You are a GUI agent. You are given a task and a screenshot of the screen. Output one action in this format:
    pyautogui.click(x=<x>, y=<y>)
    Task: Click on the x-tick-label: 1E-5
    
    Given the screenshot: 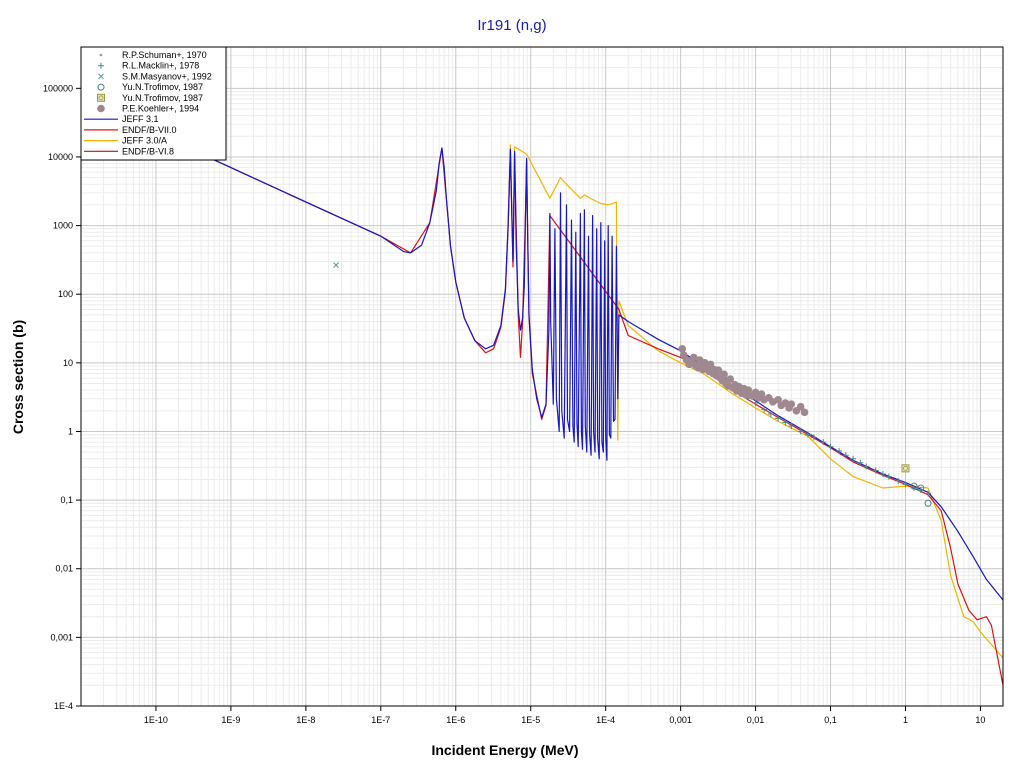 What is the action you would take?
    pyautogui.click(x=530, y=720)
    